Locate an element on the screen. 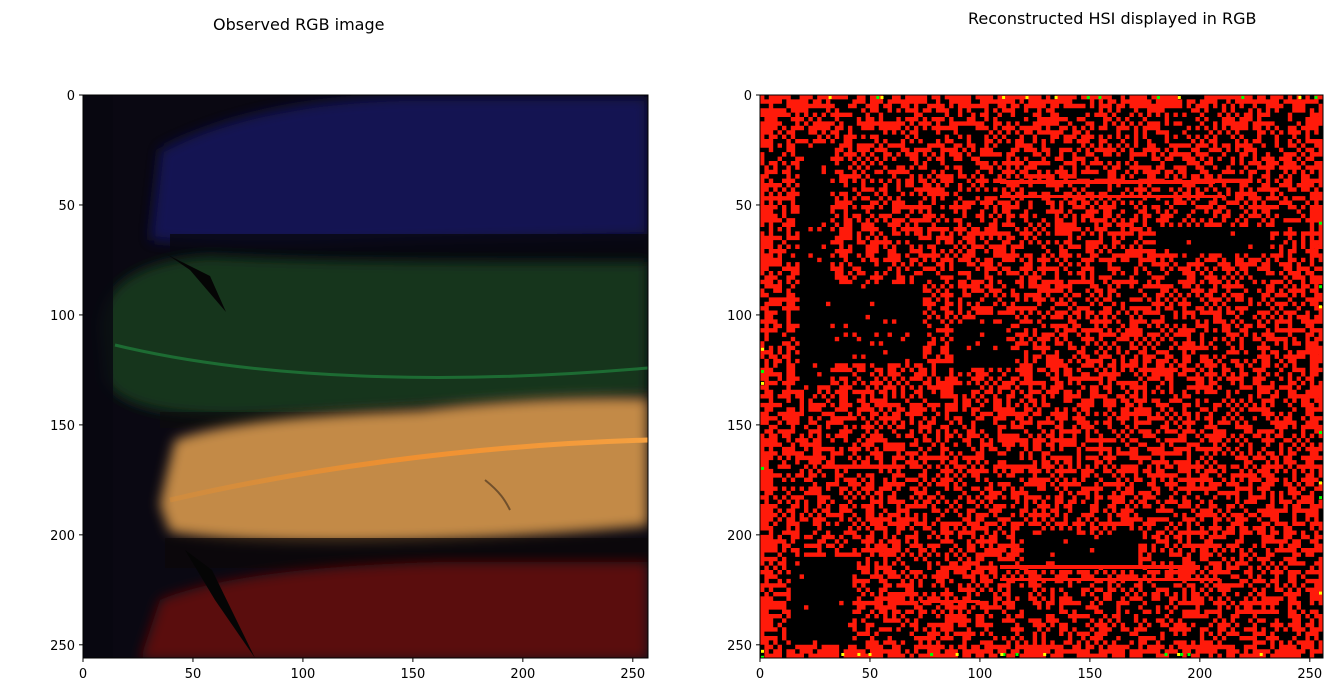 This screenshot has height=697, width=1344. right-y-tick-label: 250 is located at coordinates (739, 646).